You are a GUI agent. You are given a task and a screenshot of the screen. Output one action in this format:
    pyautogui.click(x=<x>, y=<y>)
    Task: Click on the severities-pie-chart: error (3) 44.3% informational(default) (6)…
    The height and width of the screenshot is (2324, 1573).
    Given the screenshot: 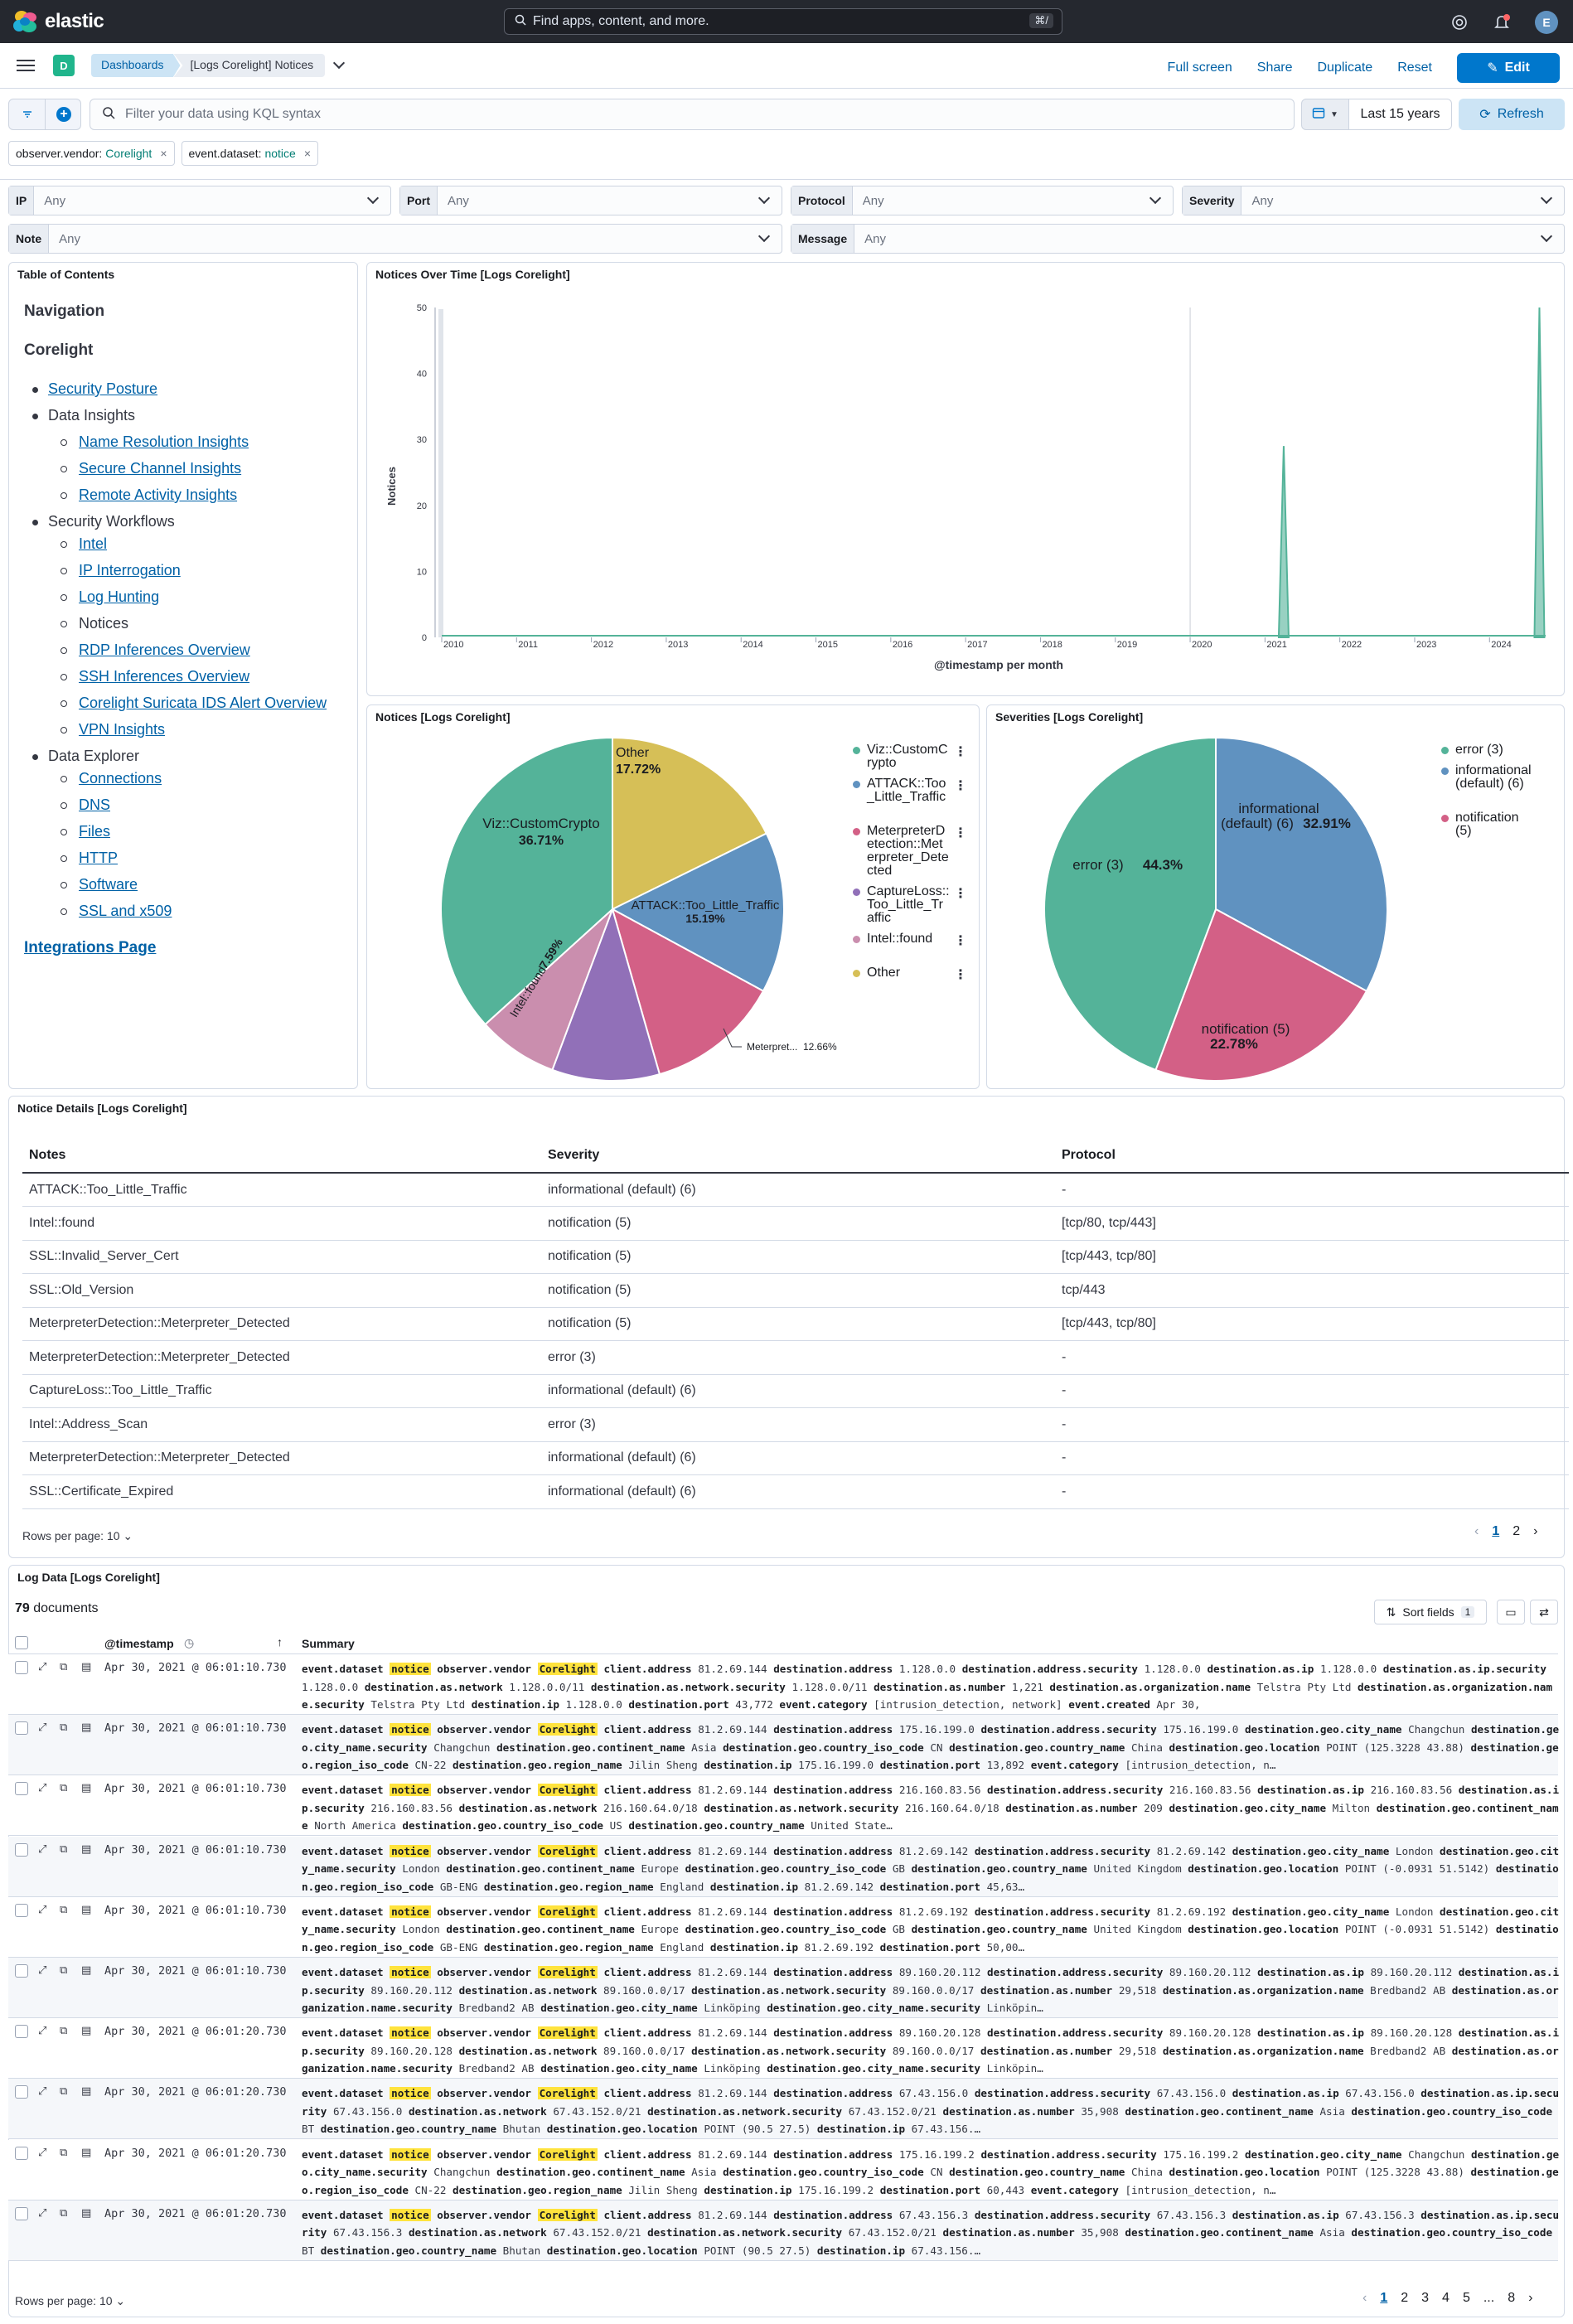 What is the action you would take?
    pyautogui.click(x=1211, y=897)
    